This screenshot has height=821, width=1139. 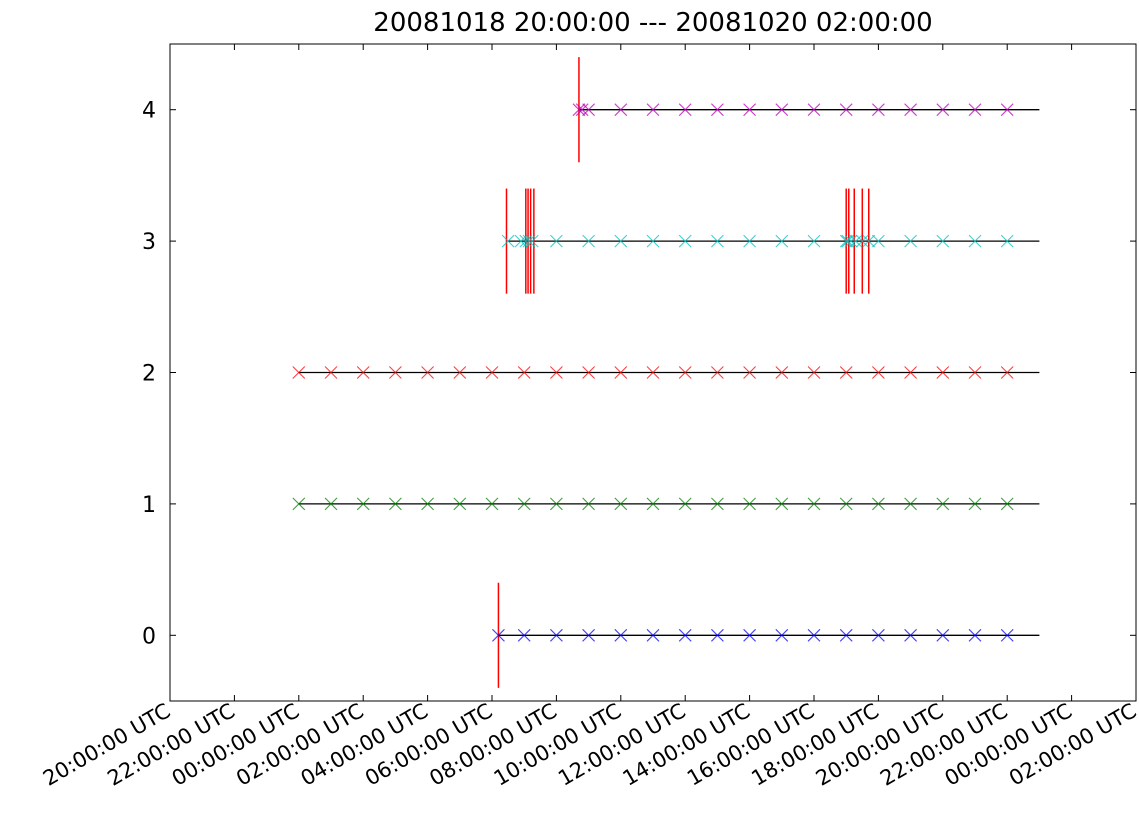 I want to click on y-axis-labels: 0 1 2 3 4, so click(x=149, y=374).